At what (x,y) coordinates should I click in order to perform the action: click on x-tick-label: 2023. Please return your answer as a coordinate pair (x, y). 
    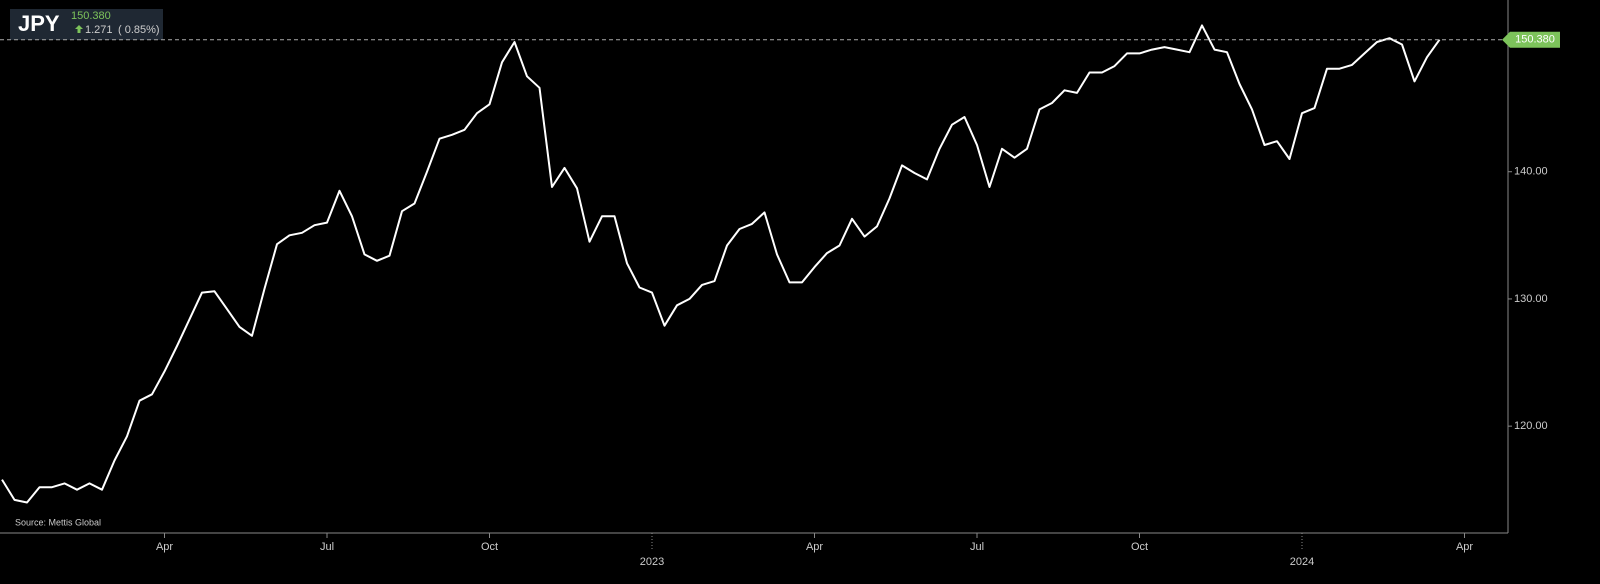
    Looking at the image, I should click on (652, 562).